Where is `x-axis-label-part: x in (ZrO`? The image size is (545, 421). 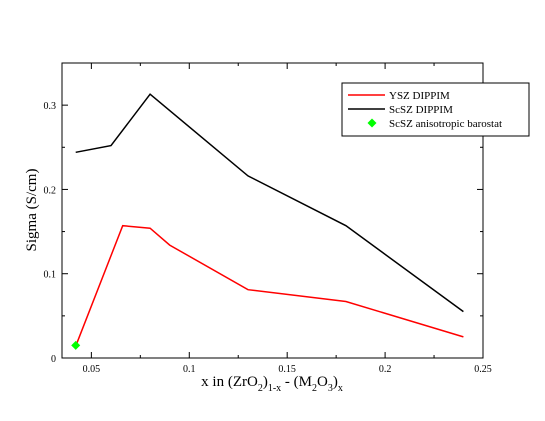 x-axis-label-part: x in (ZrO is located at coordinates (229, 382).